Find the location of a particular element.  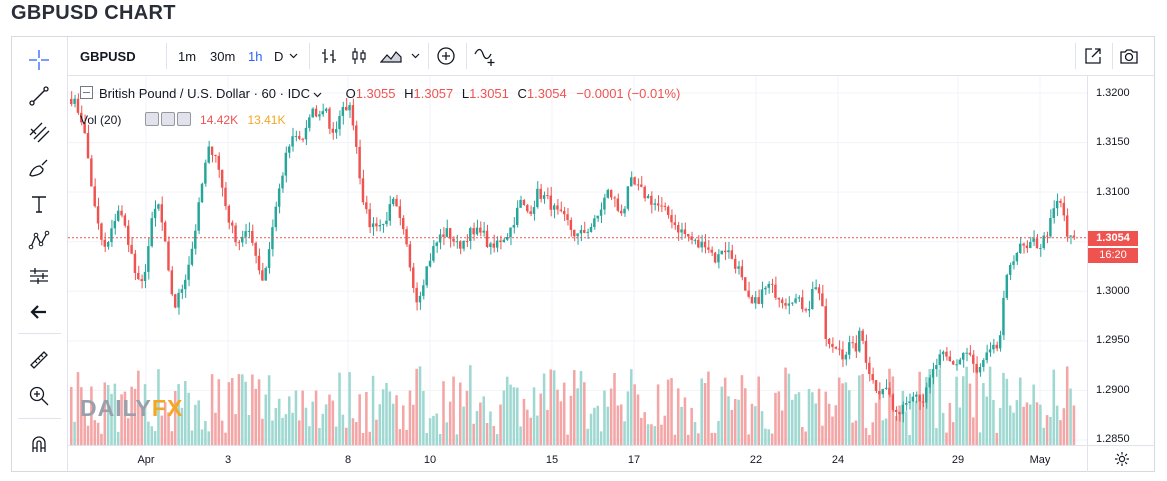

crosshair-icon is located at coordinates (39, 60).